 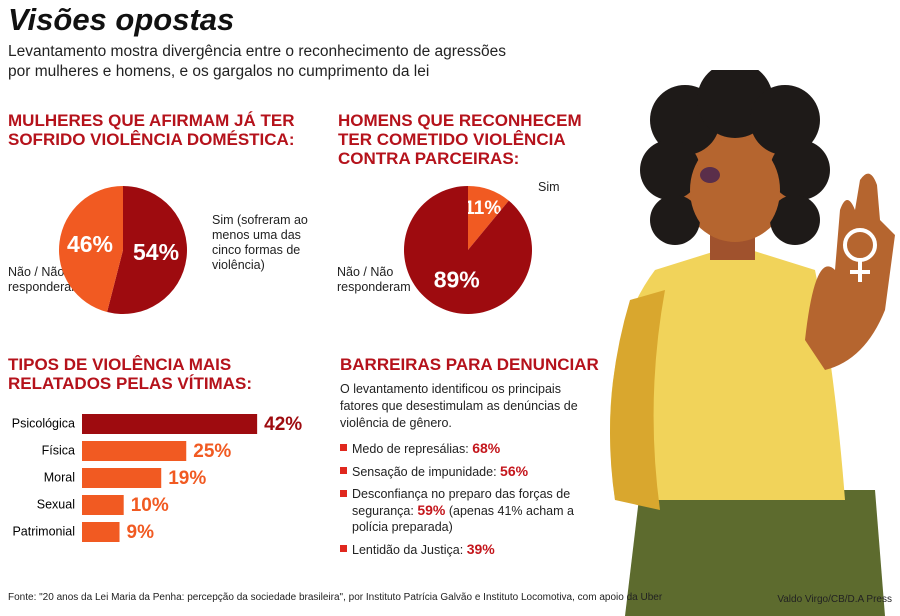 What do you see at coordinates (150, 505) in the screenshot?
I see `value-label: 10%` at bounding box center [150, 505].